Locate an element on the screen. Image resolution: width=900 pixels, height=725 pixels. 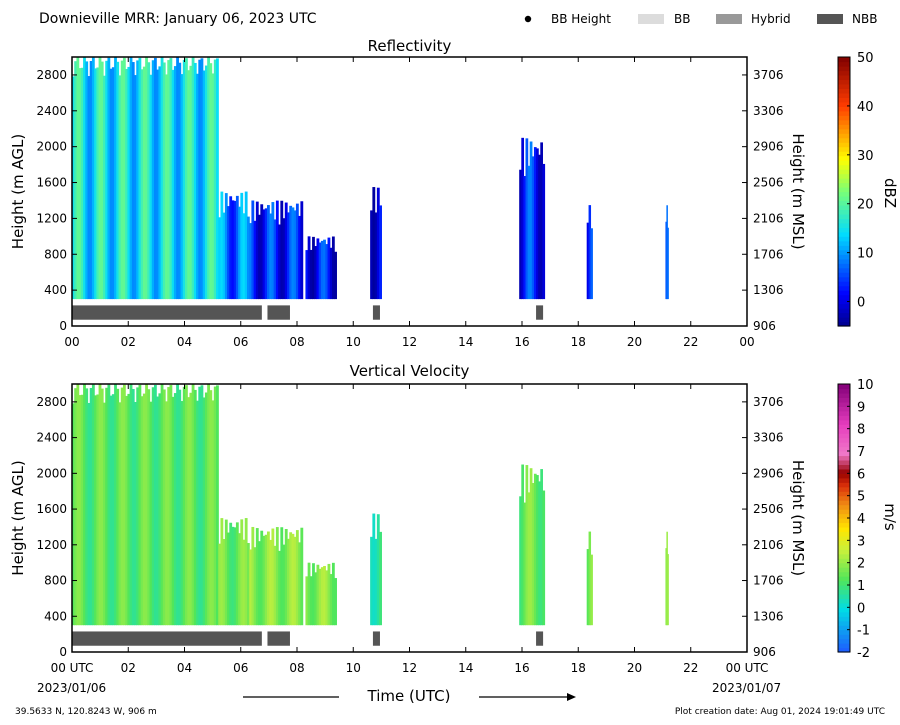
colorbar-tick-label: 7 is located at coordinates (861, 452).